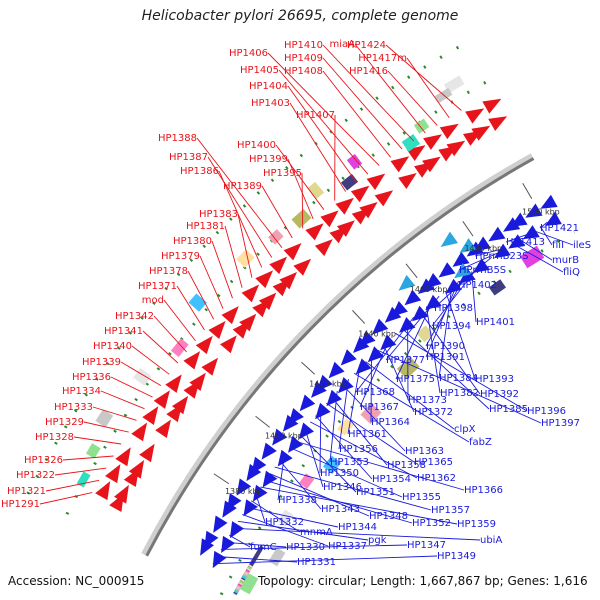  I want to click on gene-label: fliQ, so click(571, 272).